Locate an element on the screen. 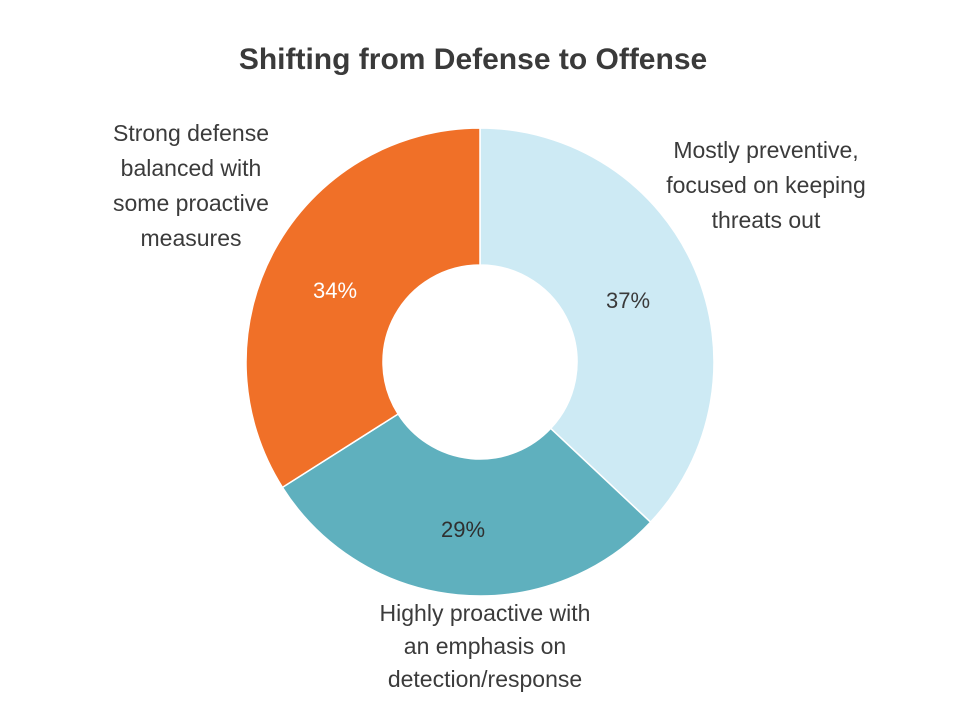 The height and width of the screenshot is (720, 960). slice-value-label: 34% is located at coordinates (335, 290).